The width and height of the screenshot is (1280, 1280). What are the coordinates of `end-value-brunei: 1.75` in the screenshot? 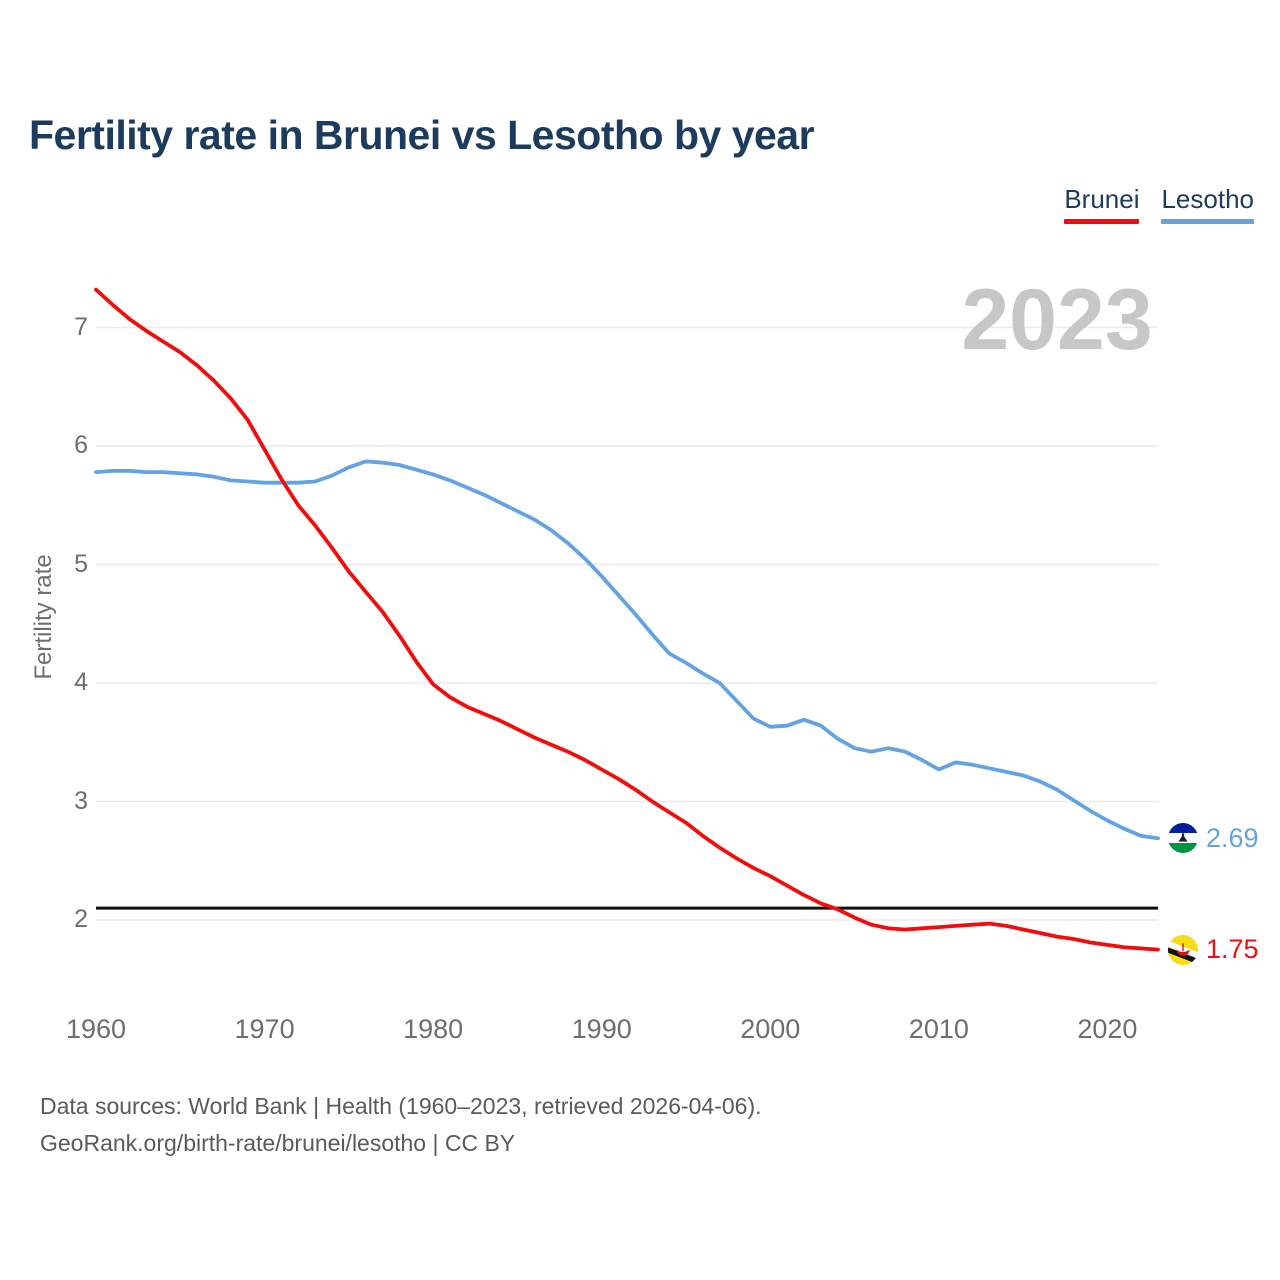 It's located at (1232, 949).